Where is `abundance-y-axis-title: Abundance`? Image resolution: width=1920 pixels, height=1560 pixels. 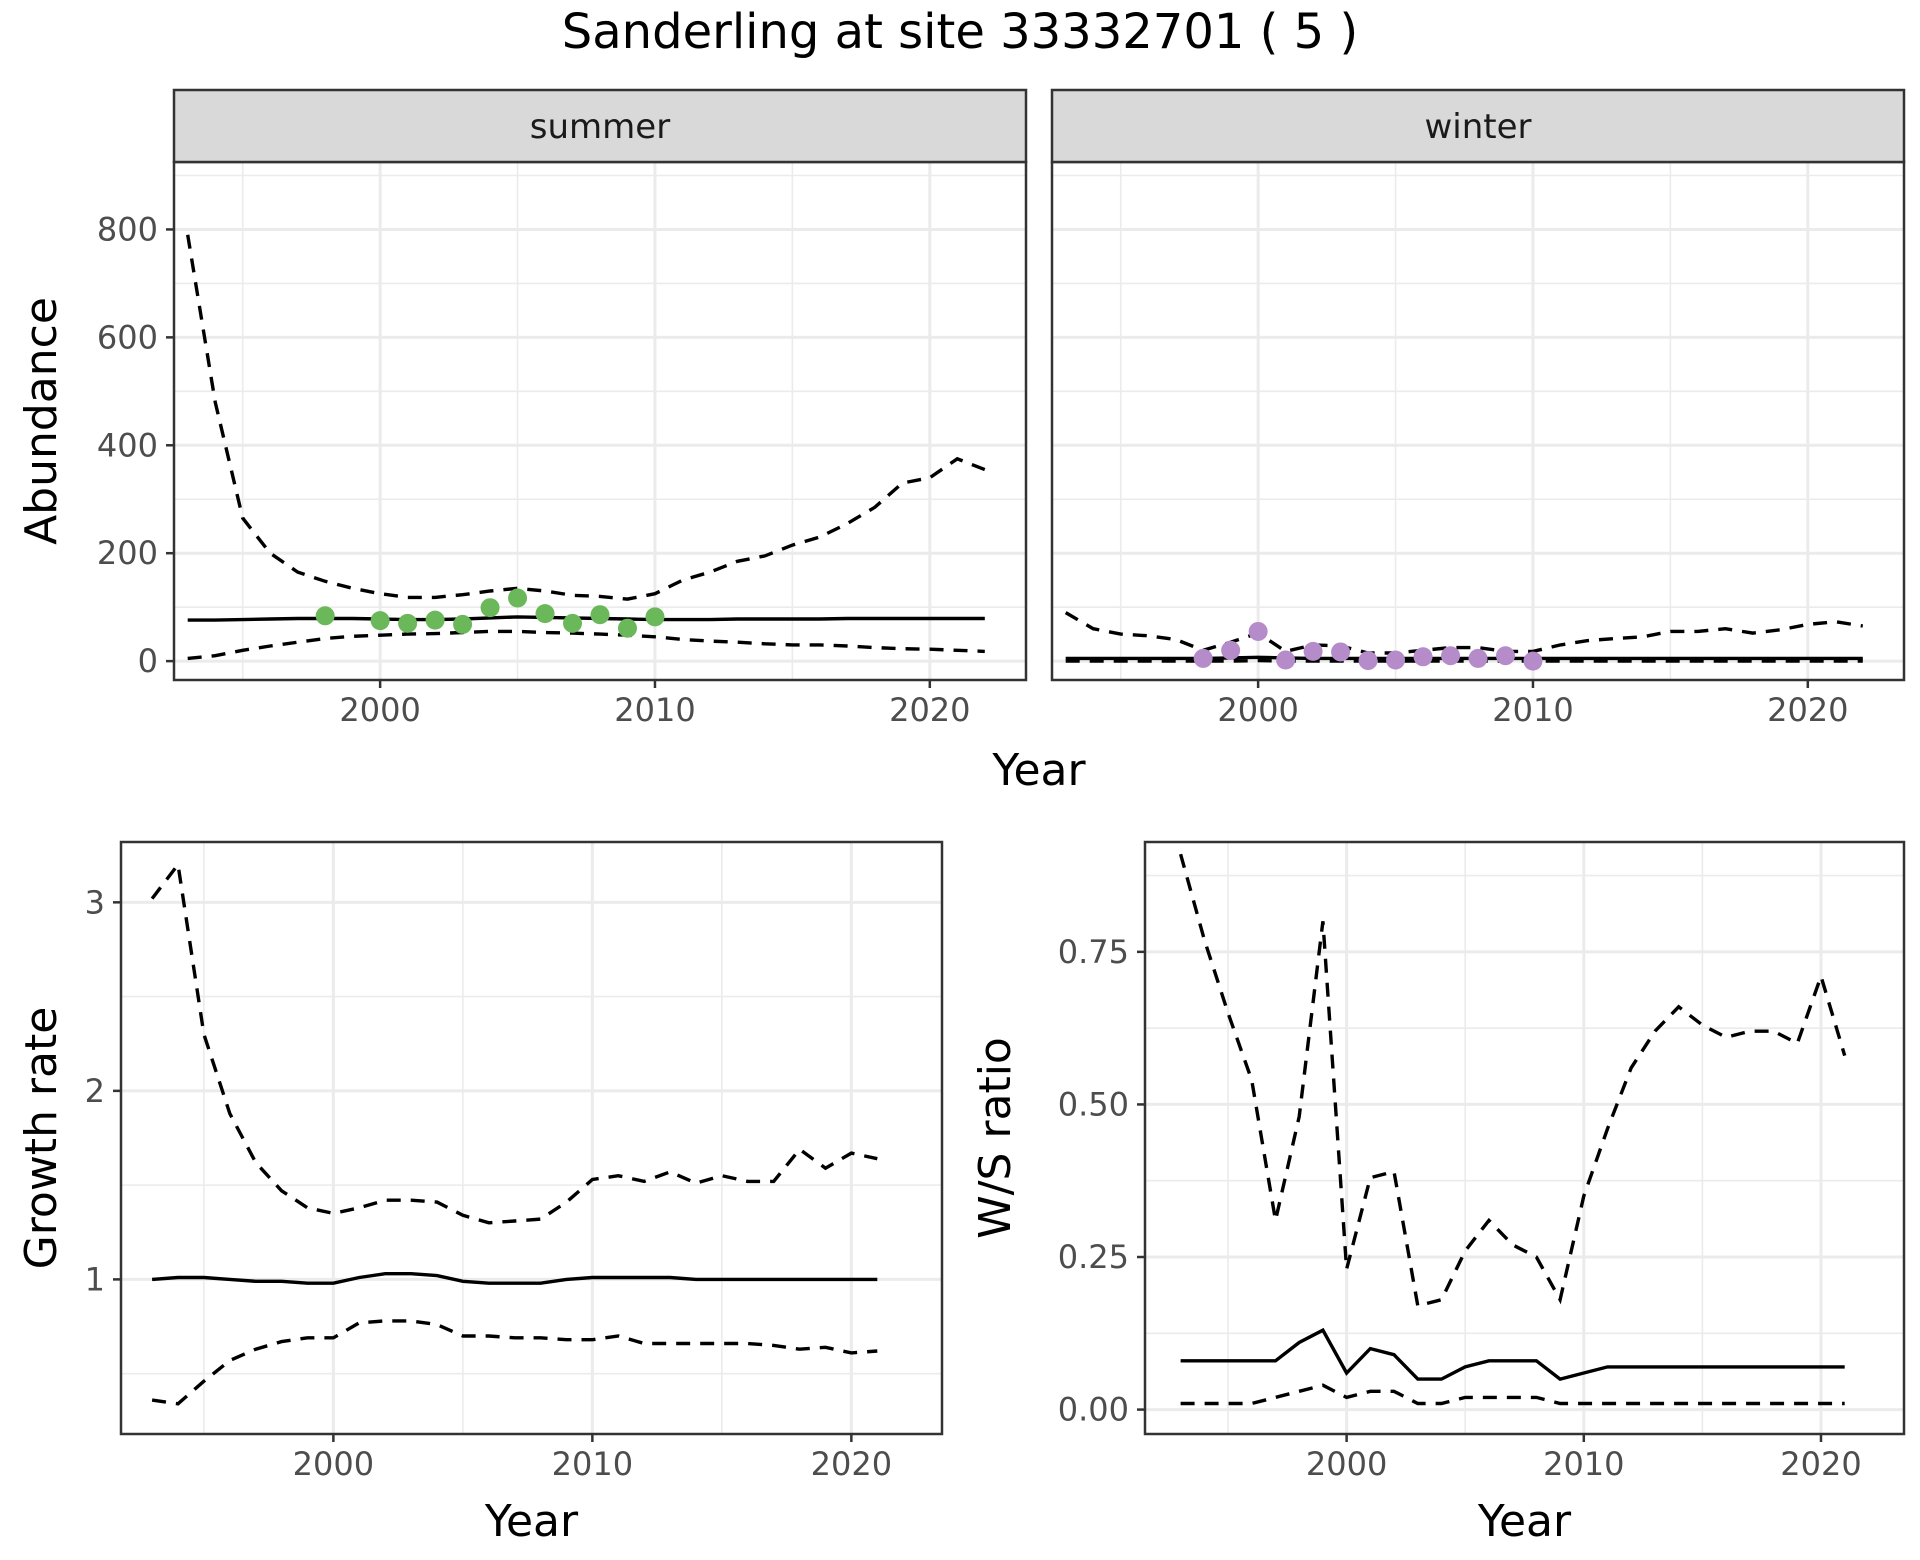
abundance-y-axis-title: Abundance is located at coordinates (41, 421).